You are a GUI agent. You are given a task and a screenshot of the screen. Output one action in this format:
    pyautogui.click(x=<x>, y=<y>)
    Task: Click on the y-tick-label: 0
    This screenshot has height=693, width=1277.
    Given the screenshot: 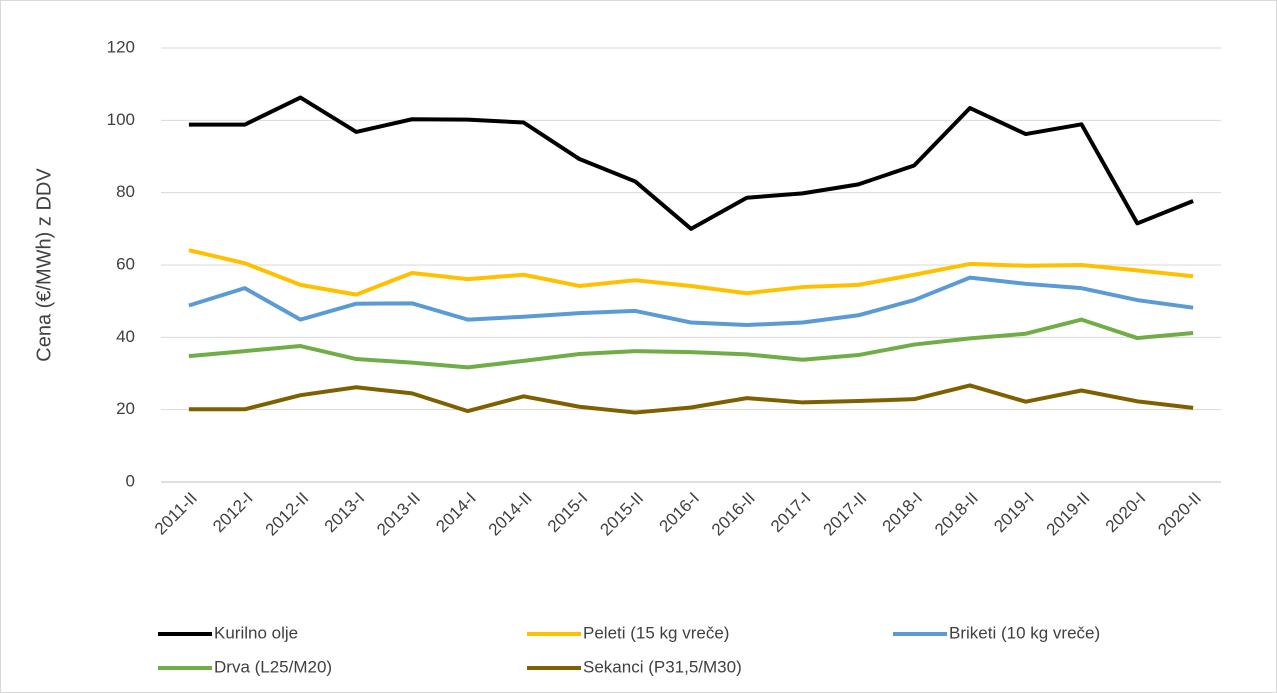 What is the action you would take?
    pyautogui.click(x=130, y=480)
    